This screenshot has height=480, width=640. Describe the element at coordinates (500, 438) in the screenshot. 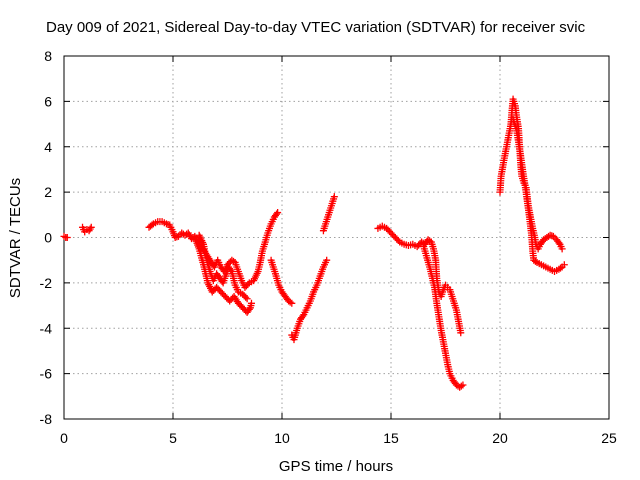

I see `x-tick-label: 20` at that location.